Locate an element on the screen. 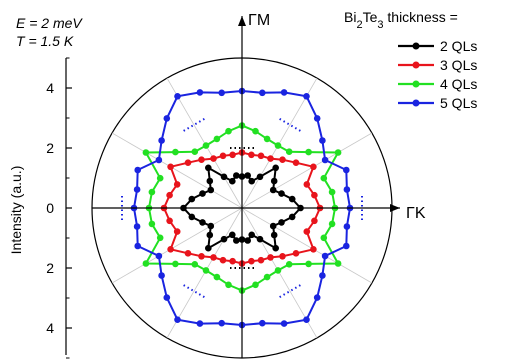  temperature-label: T = 1.5 K is located at coordinates (45, 41).